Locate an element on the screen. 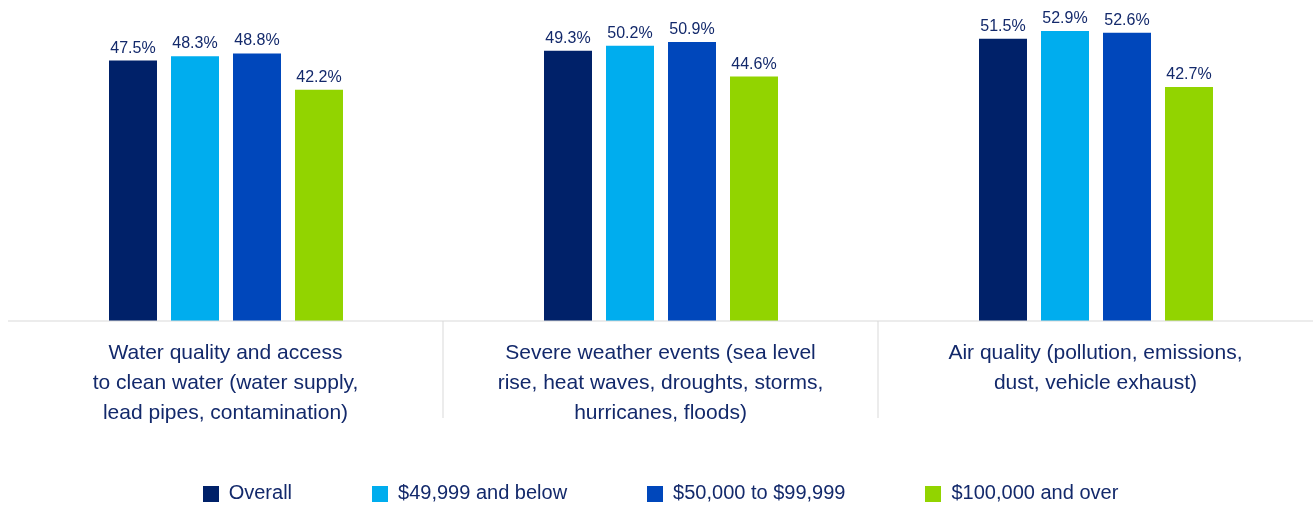 The width and height of the screenshot is (1313, 510). data-label: 50.2% is located at coordinates (630, 32).